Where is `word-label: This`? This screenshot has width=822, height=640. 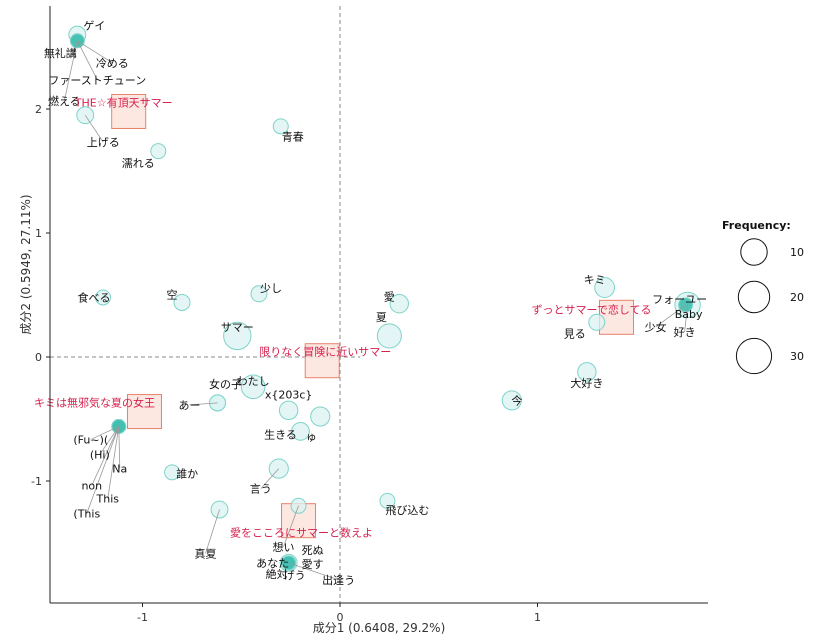 word-label: This is located at coordinates (108, 498).